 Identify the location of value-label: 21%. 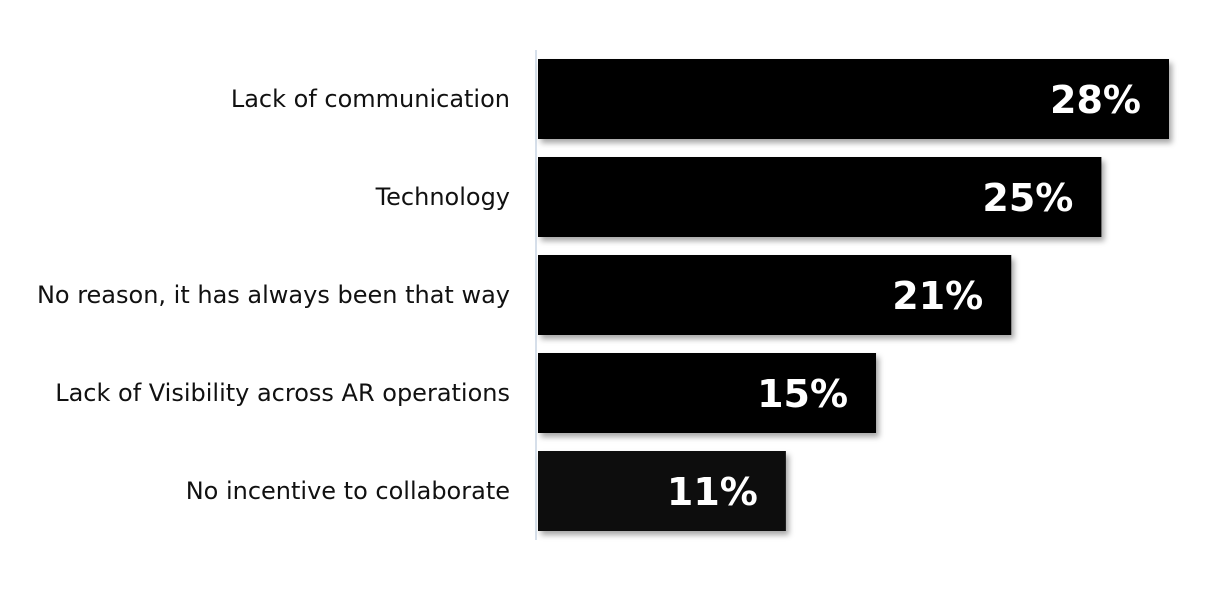
(937, 296).